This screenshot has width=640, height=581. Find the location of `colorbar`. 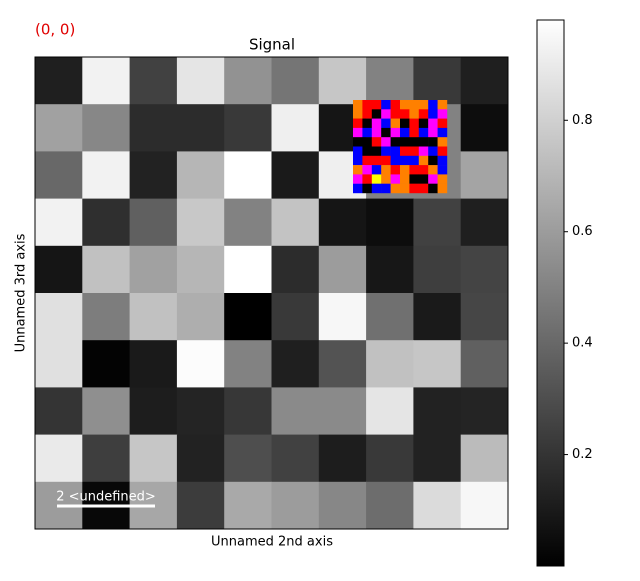

colorbar is located at coordinates (550, 293).